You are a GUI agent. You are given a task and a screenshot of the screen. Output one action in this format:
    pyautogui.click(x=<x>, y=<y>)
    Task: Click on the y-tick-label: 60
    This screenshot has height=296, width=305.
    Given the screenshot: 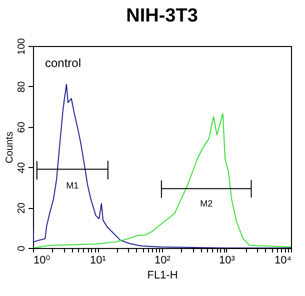 What is the action you would take?
    pyautogui.click(x=22, y=127)
    